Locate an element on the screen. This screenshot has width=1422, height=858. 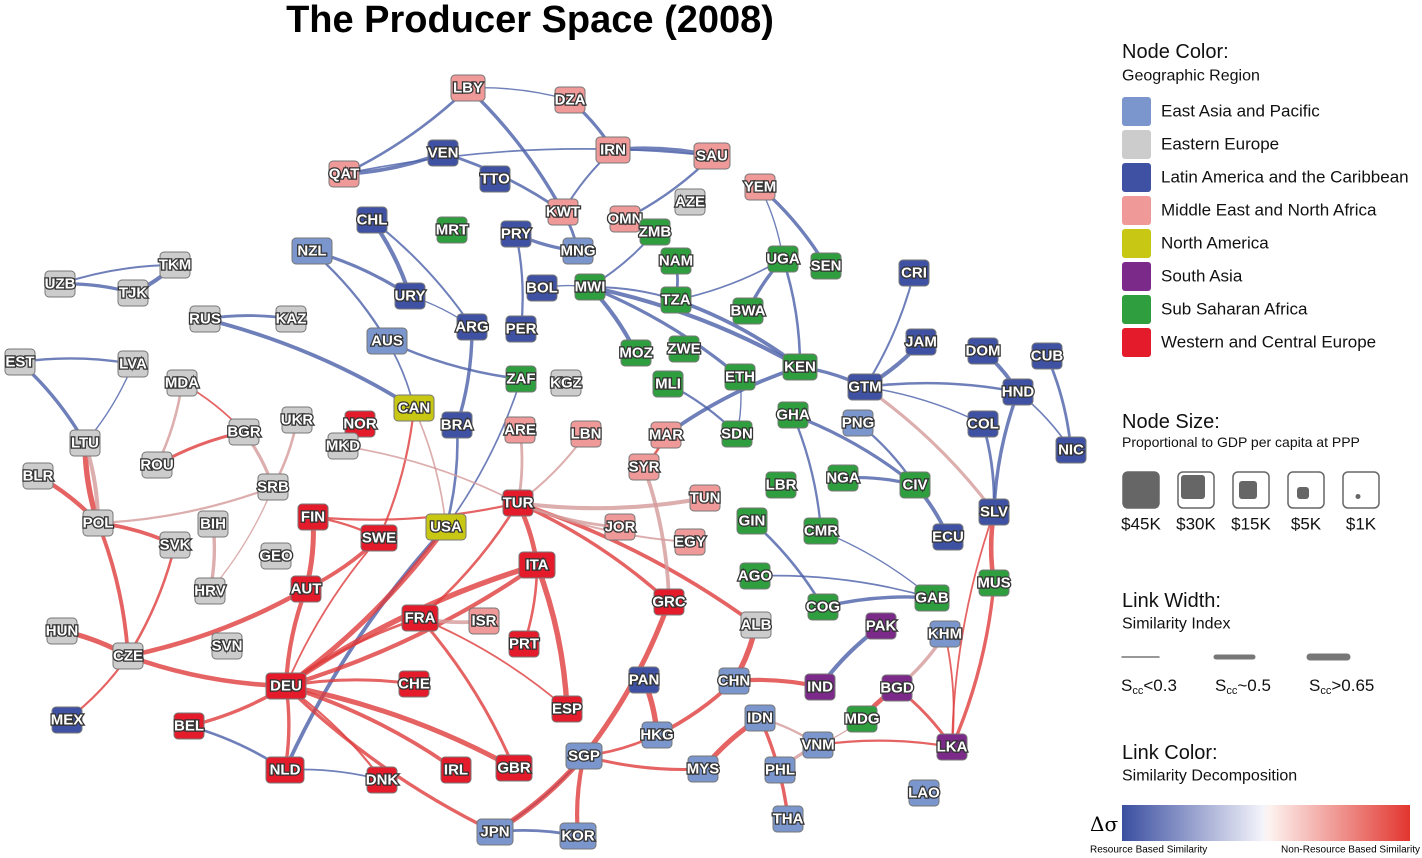
title: The Producer Space (2008) is located at coordinates (530, 20).